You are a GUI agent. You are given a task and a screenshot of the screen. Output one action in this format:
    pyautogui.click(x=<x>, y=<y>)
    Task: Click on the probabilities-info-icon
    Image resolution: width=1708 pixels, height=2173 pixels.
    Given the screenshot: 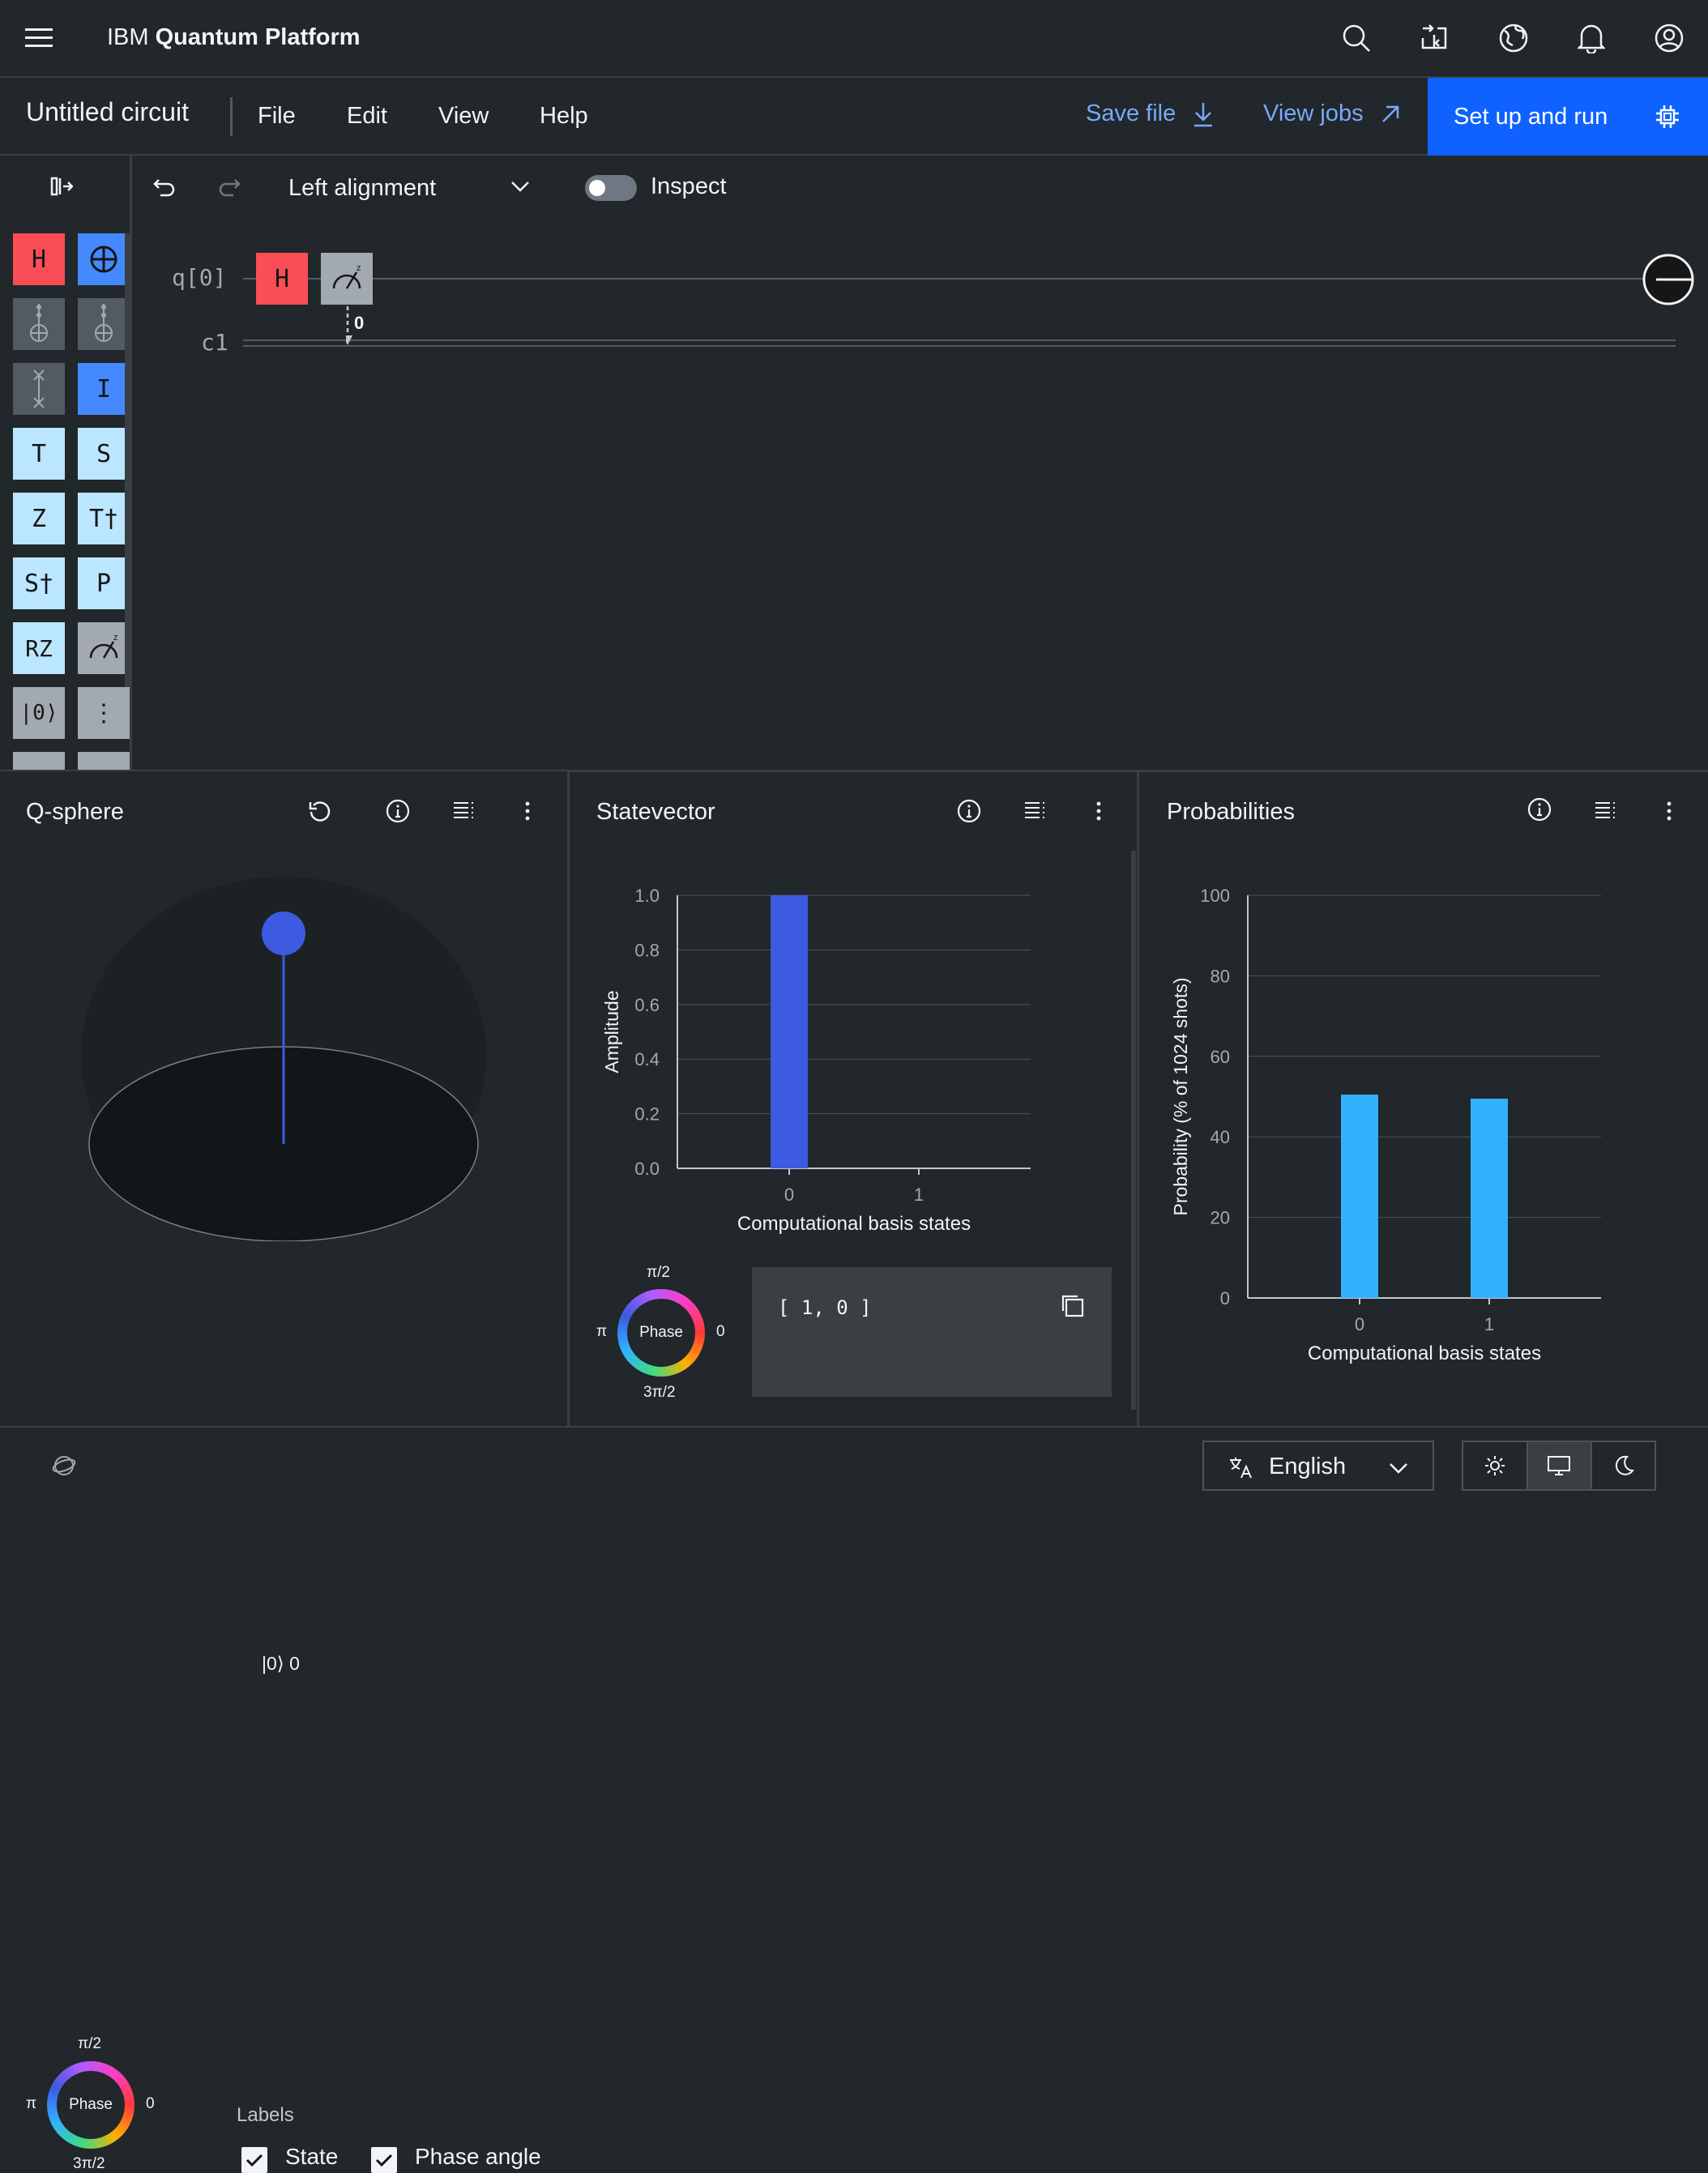 What is the action you would take?
    pyautogui.click(x=1540, y=809)
    